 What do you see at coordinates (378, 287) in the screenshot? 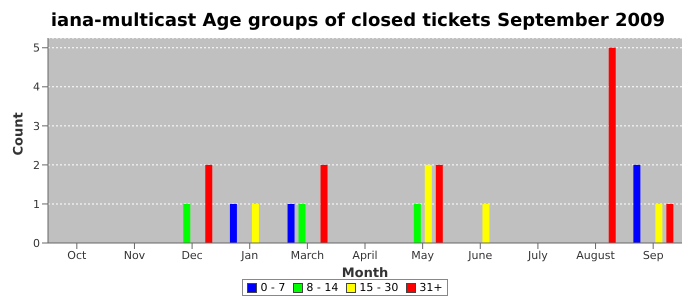
I see `legend-label: 15 - 30` at bounding box center [378, 287].